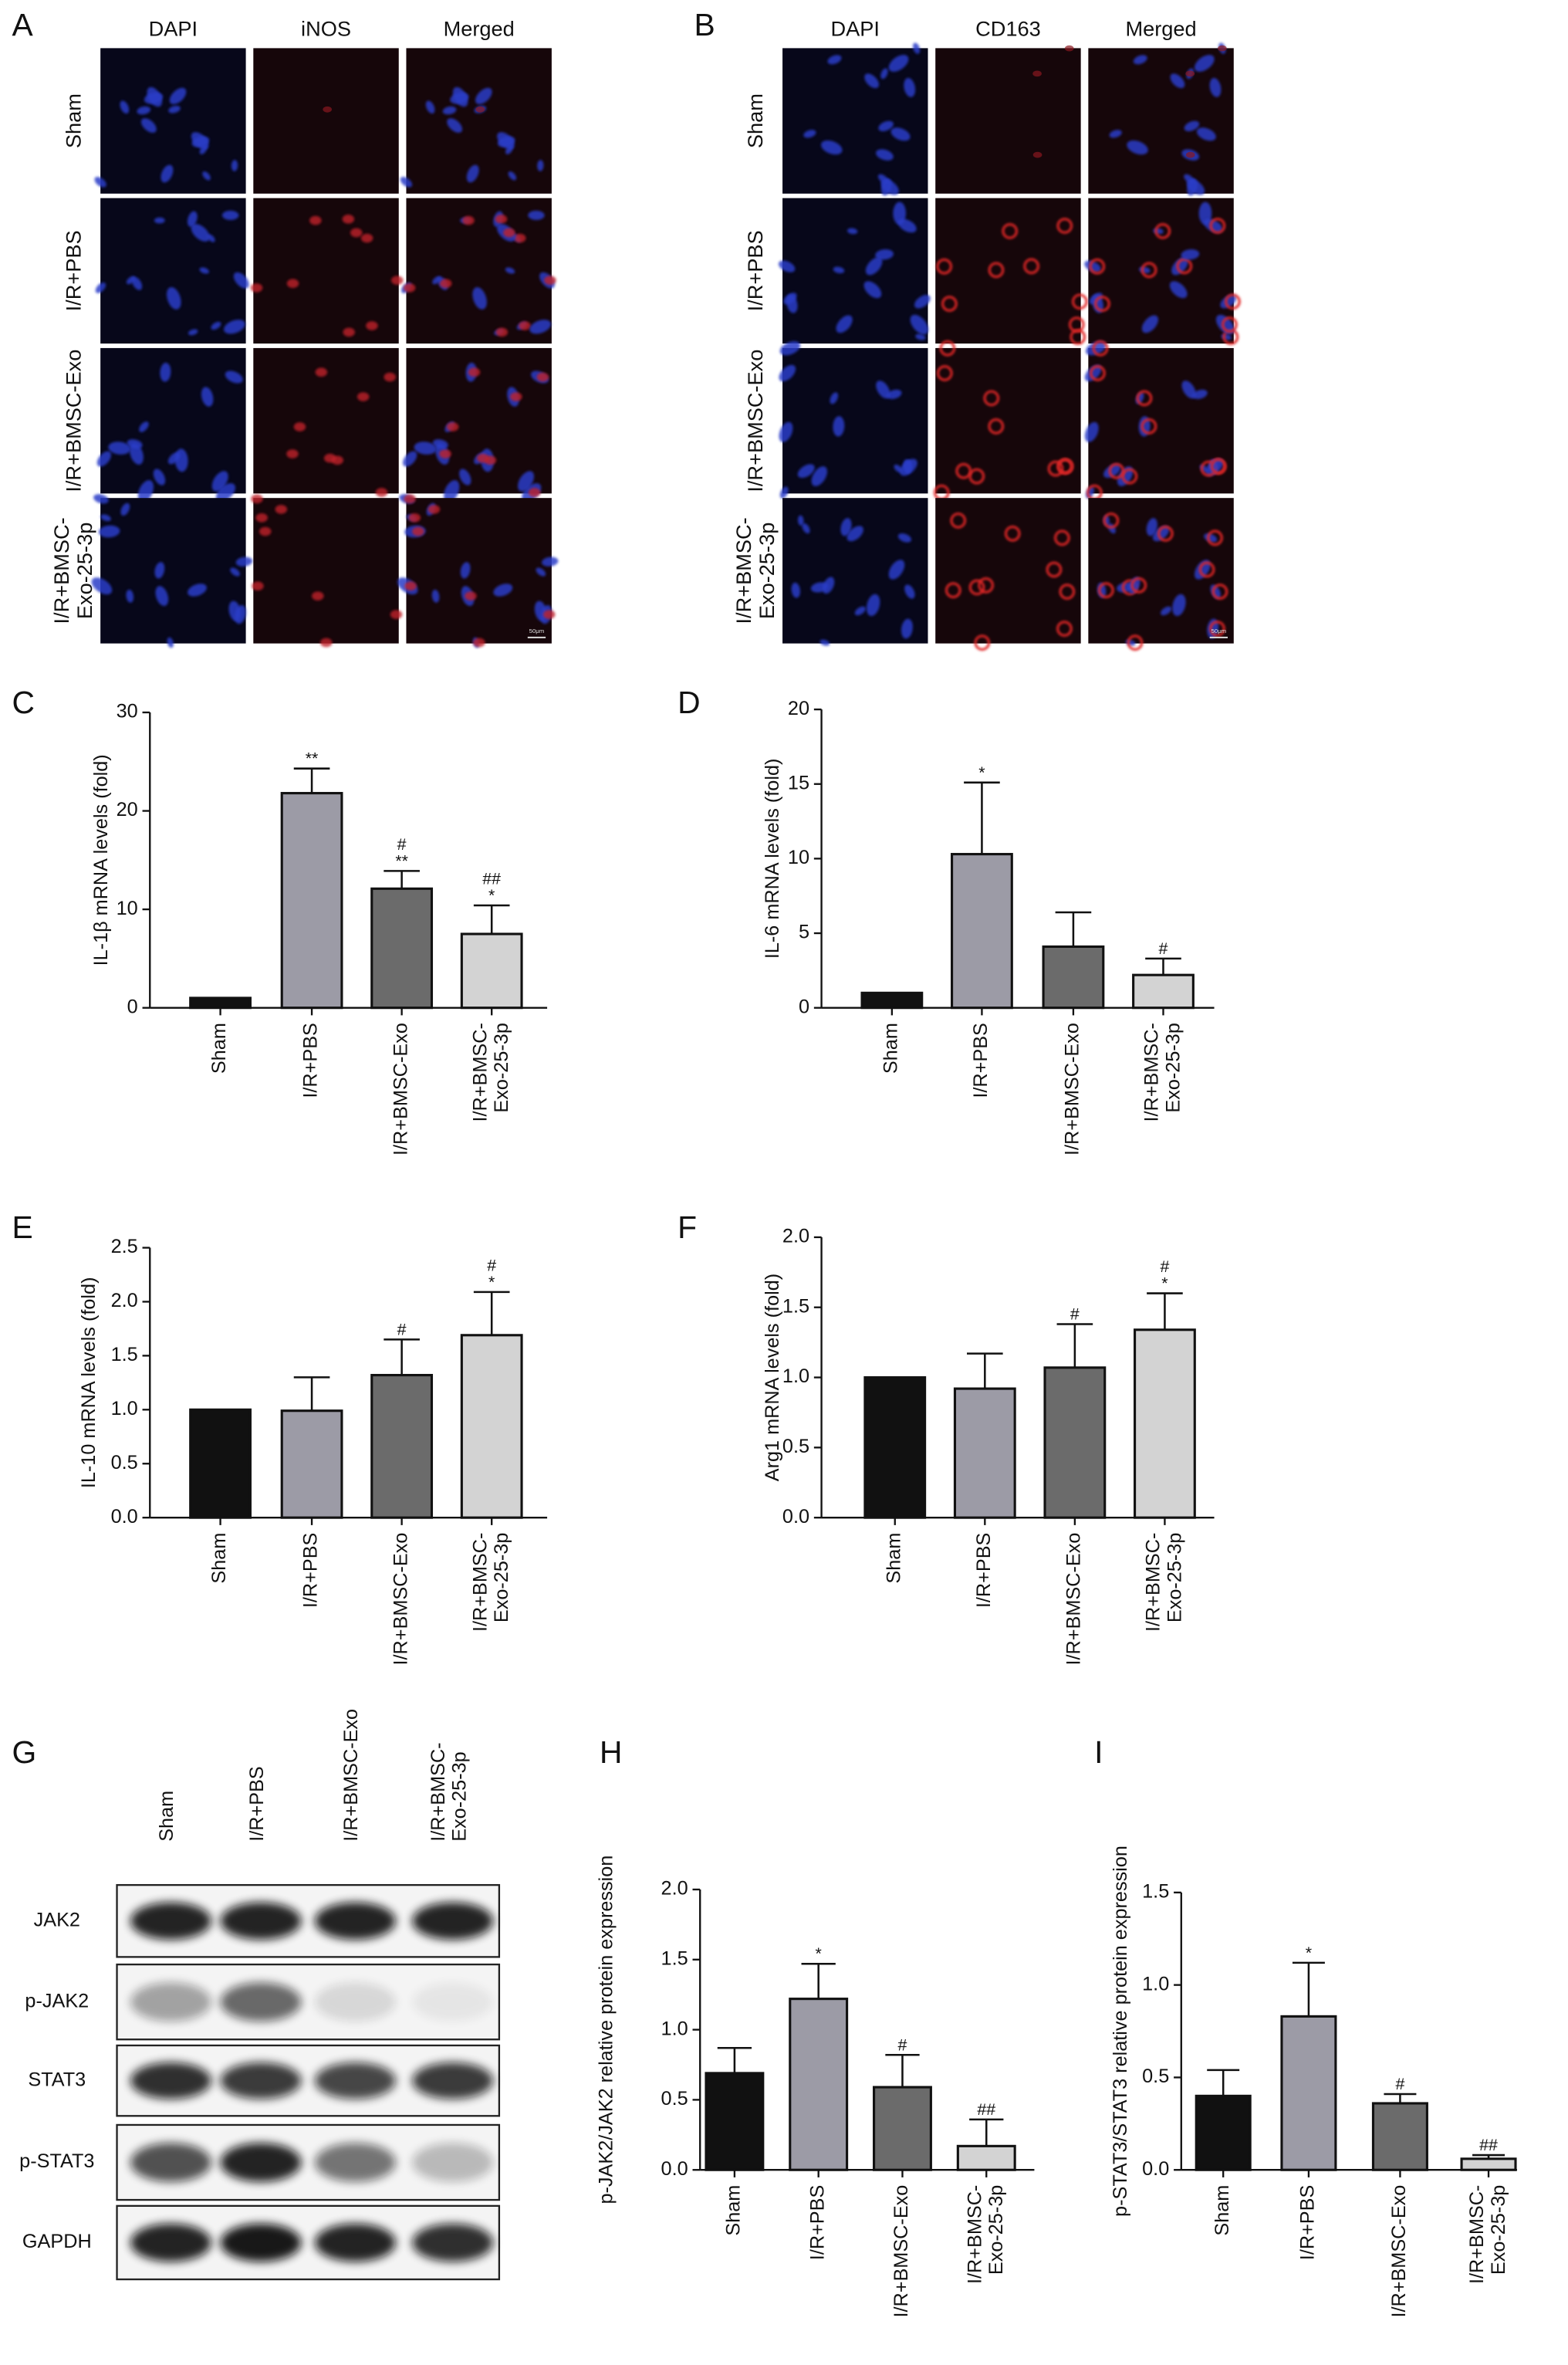  I want to click on x-tick-label: I/R+PBS, so click(1308, 2223).